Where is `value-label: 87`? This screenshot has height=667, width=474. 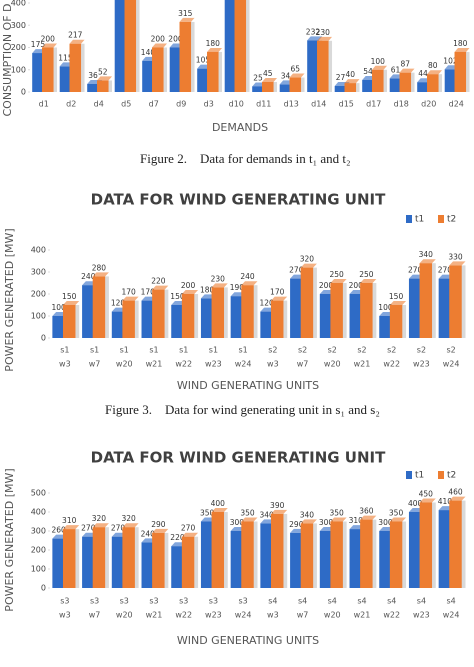 value-label: 87 is located at coordinates (406, 64).